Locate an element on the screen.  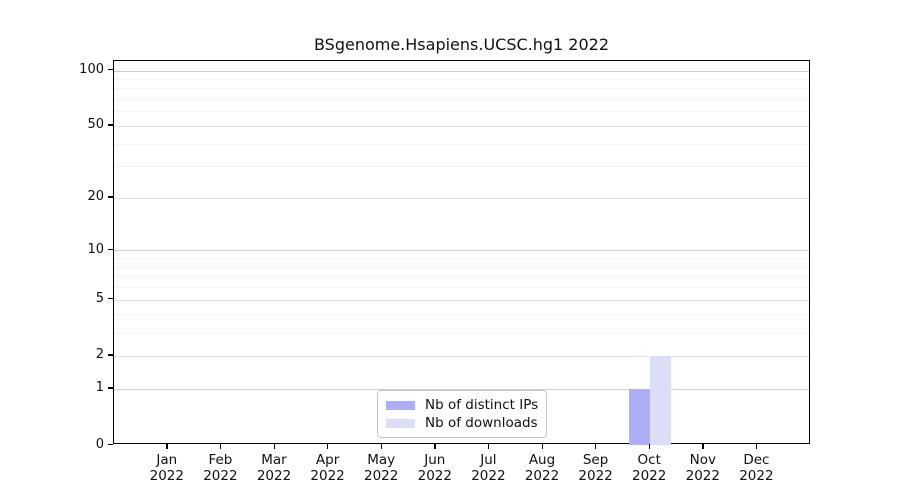
y-tick-label: 5 is located at coordinates (99, 299).